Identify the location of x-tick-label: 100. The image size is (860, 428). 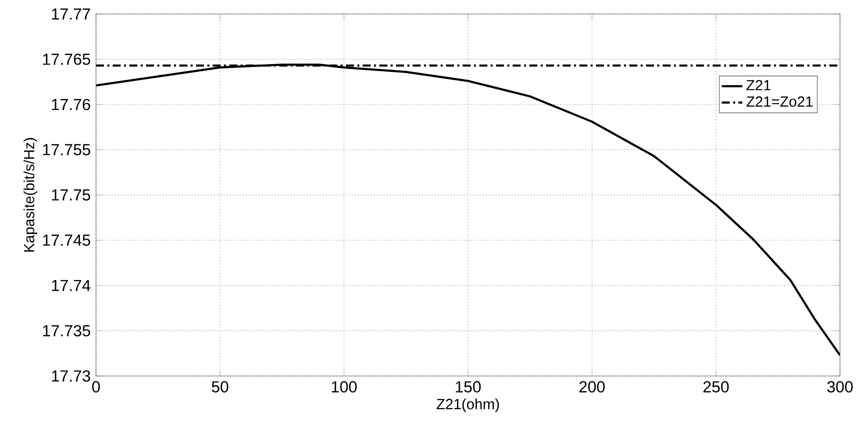
(344, 386).